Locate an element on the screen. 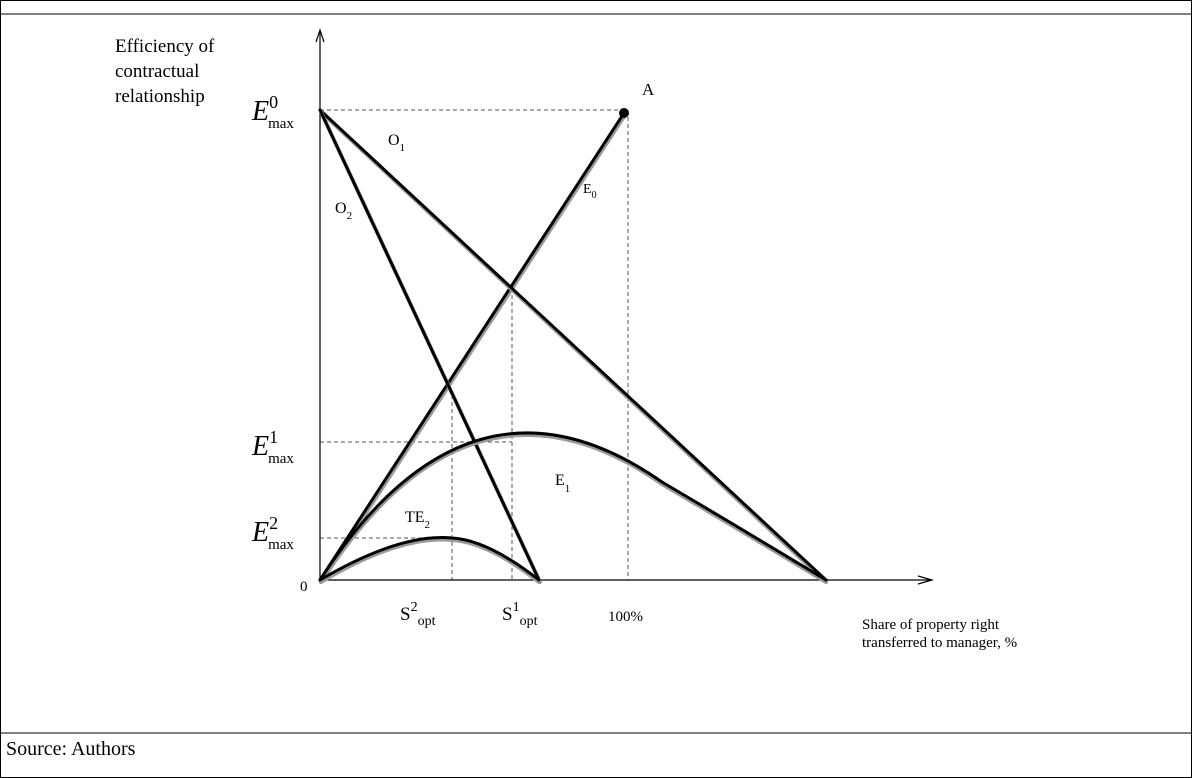 The height and width of the screenshot is (778, 1192). x-axis-arrow is located at coordinates (926, 580).